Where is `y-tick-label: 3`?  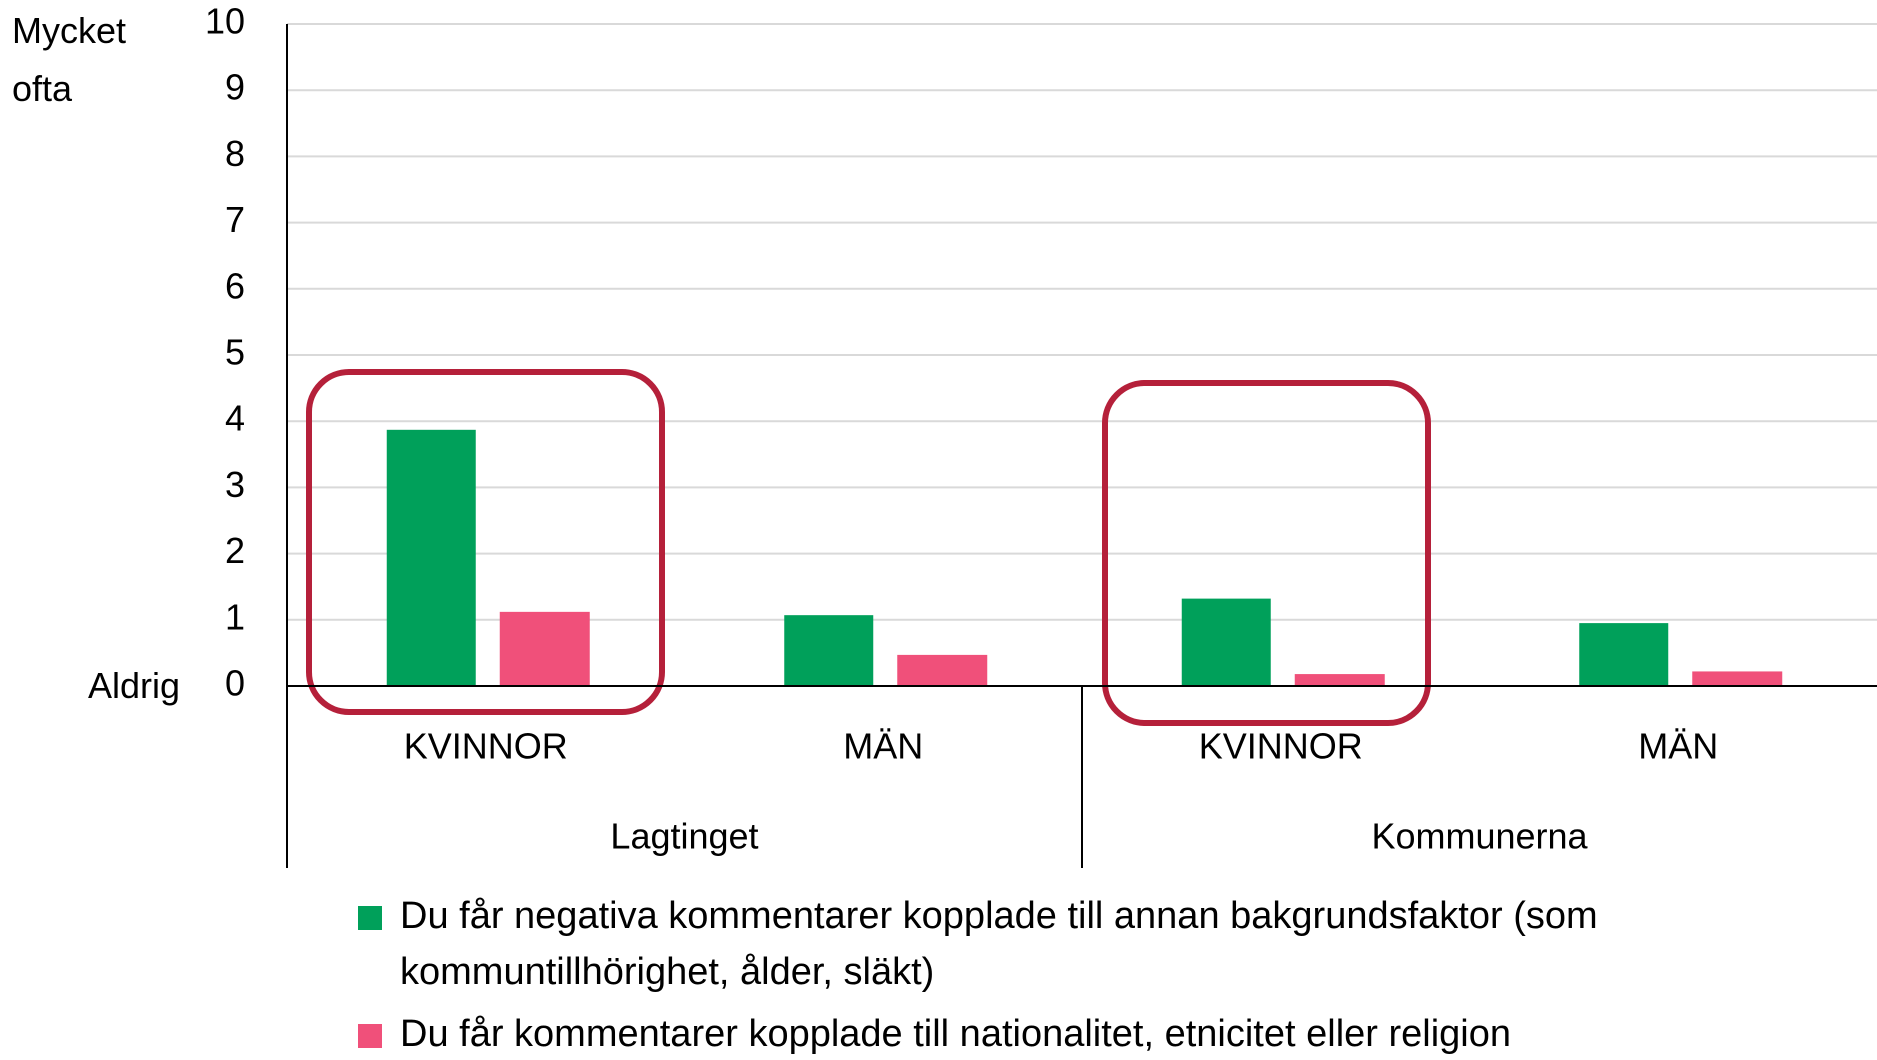 y-tick-label: 3 is located at coordinates (235, 484).